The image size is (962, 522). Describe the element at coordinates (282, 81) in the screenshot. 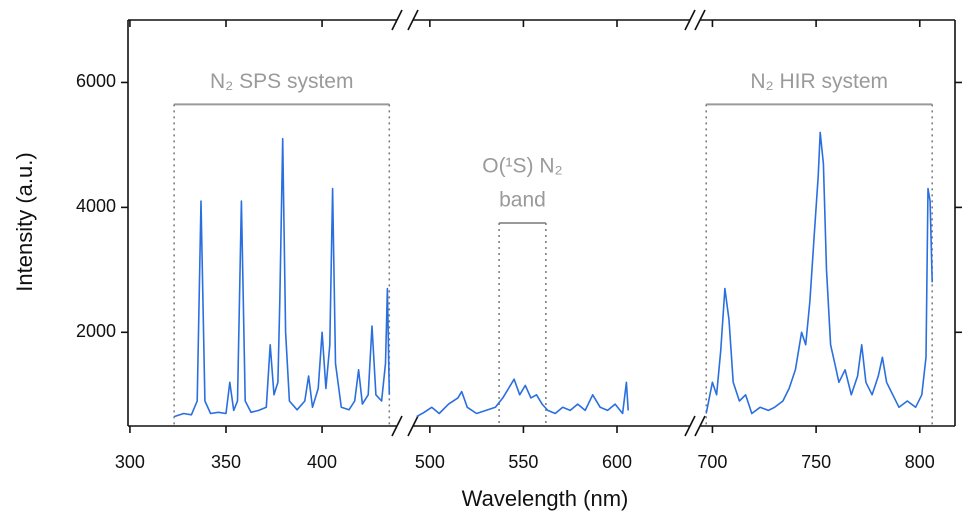

I see `annotation: N₂ SPS system` at that location.